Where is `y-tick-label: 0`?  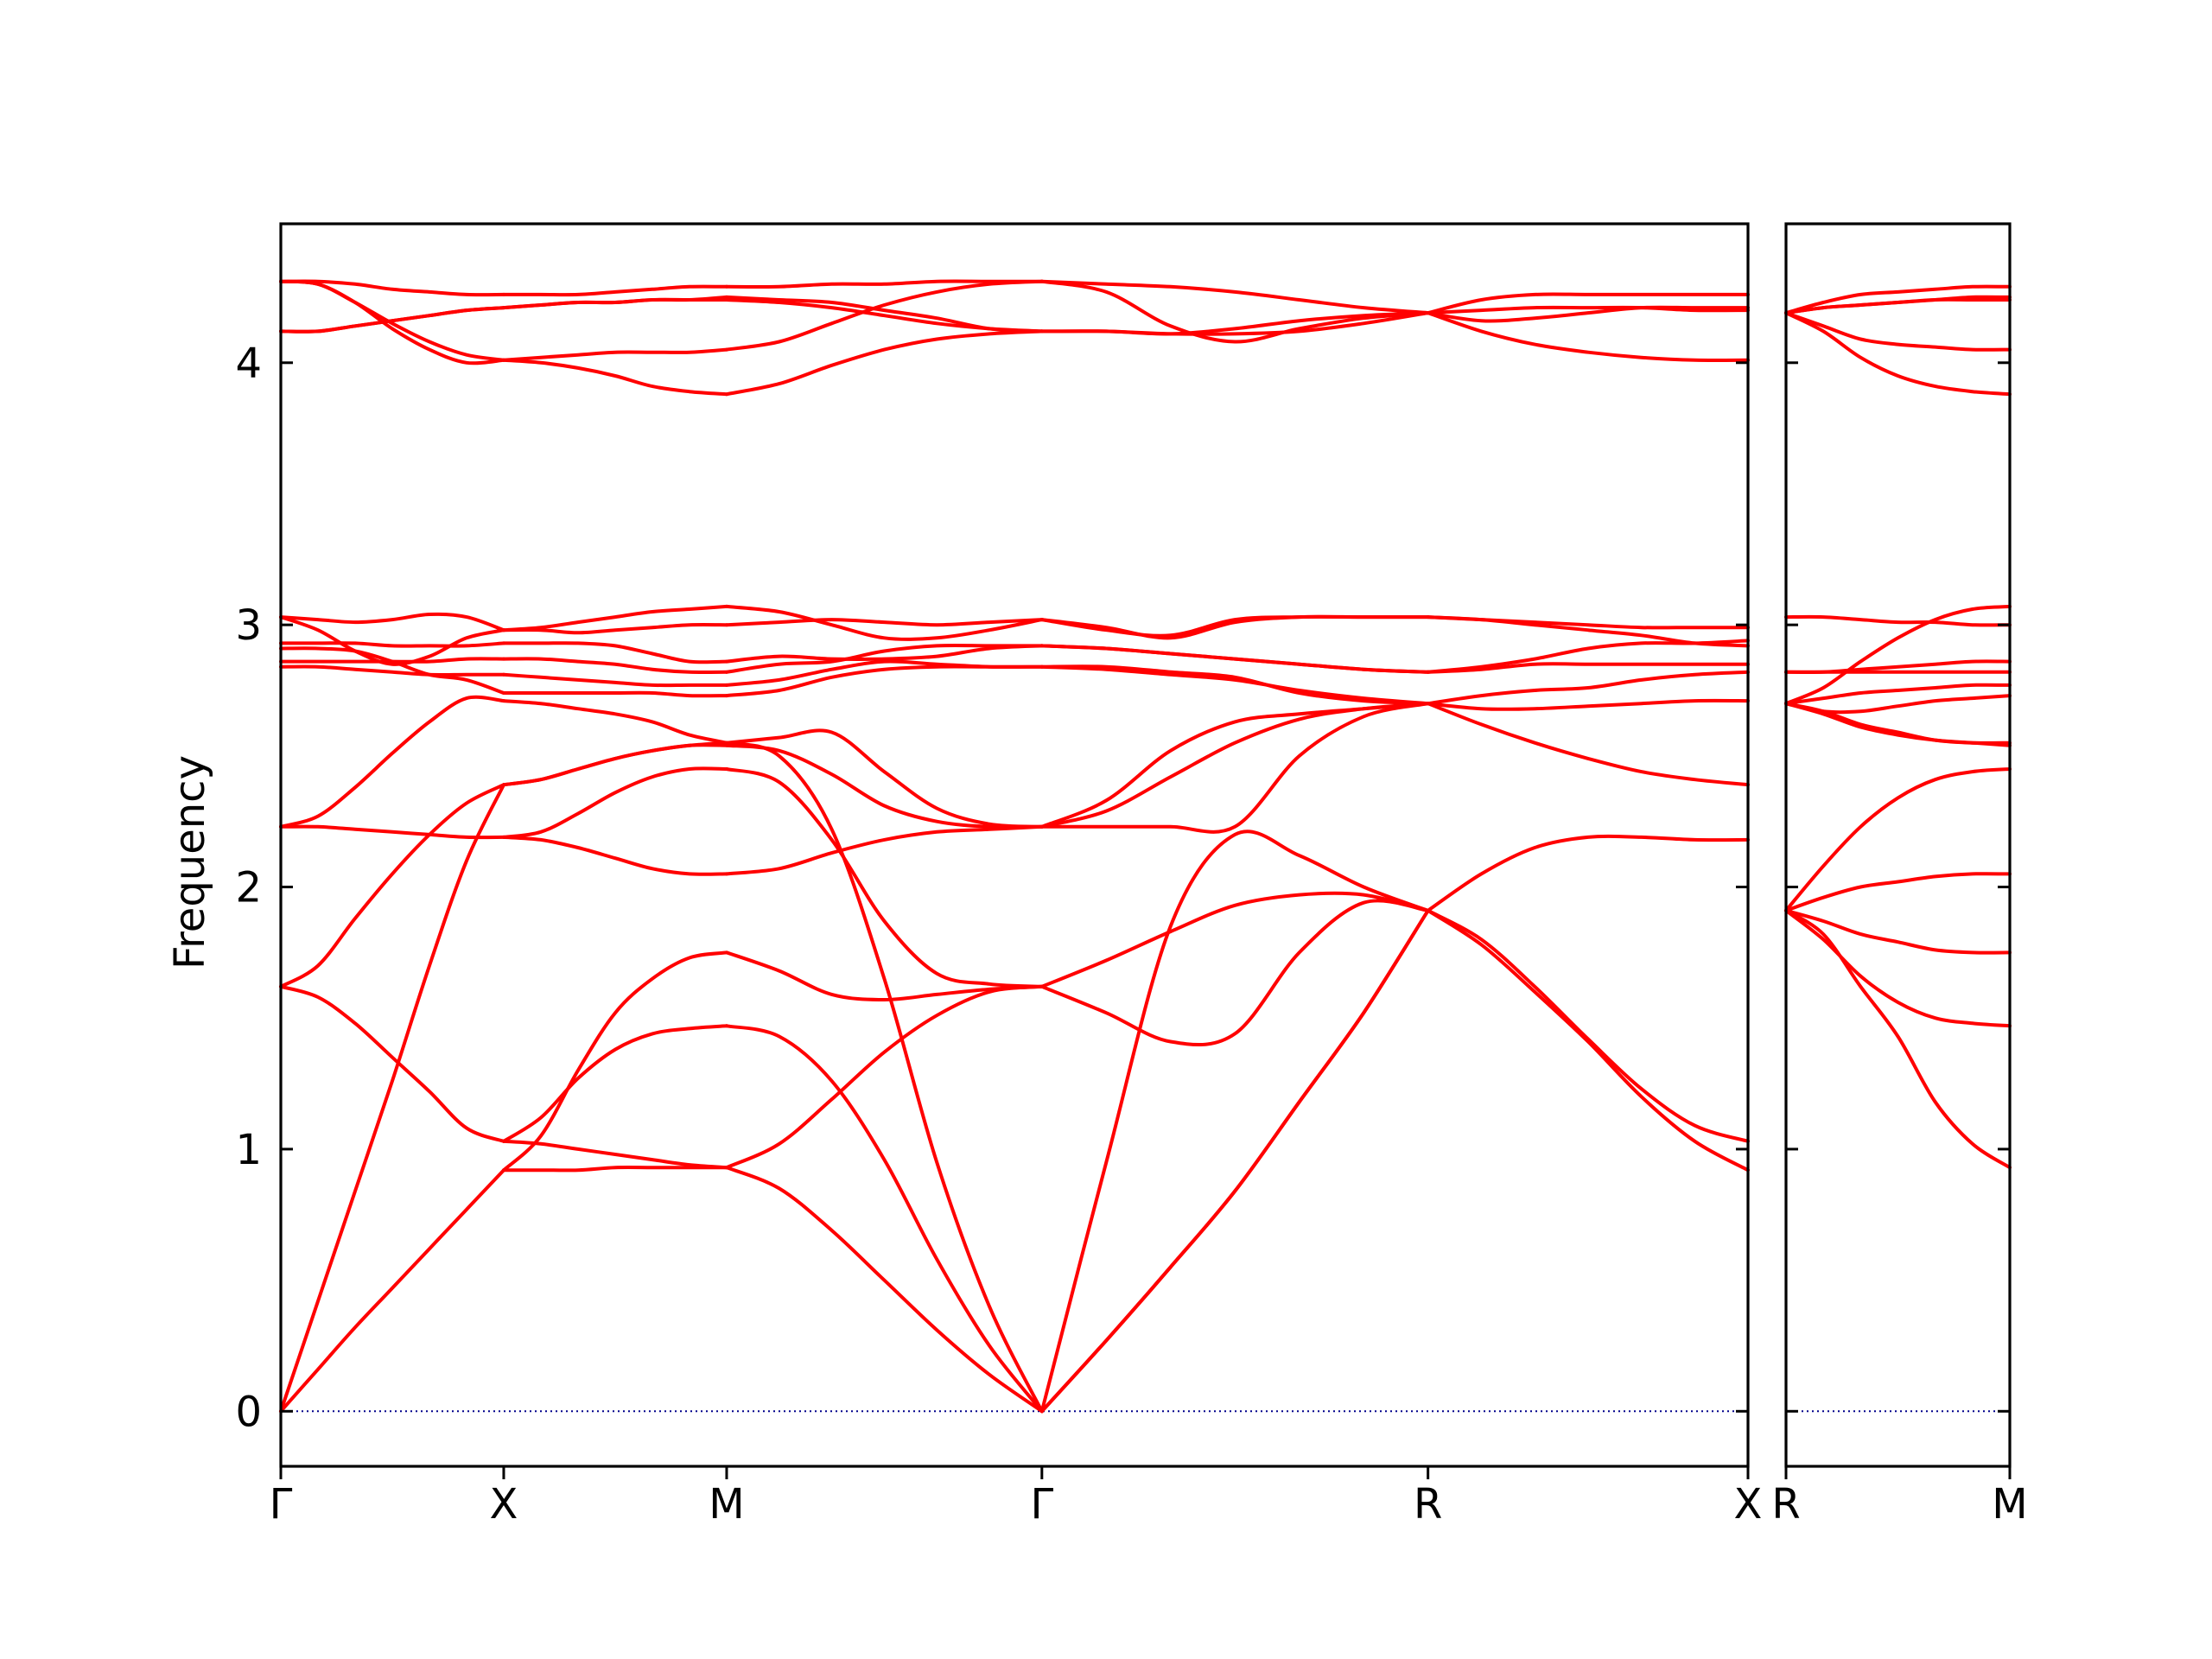 y-tick-label: 0 is located at coordinates (248, 1412).